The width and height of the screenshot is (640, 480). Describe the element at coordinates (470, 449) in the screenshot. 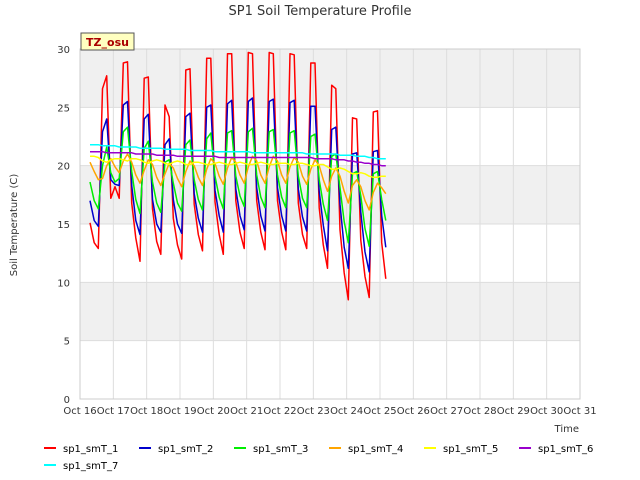

I see `legend-label: sp1_smT_5` at that location.